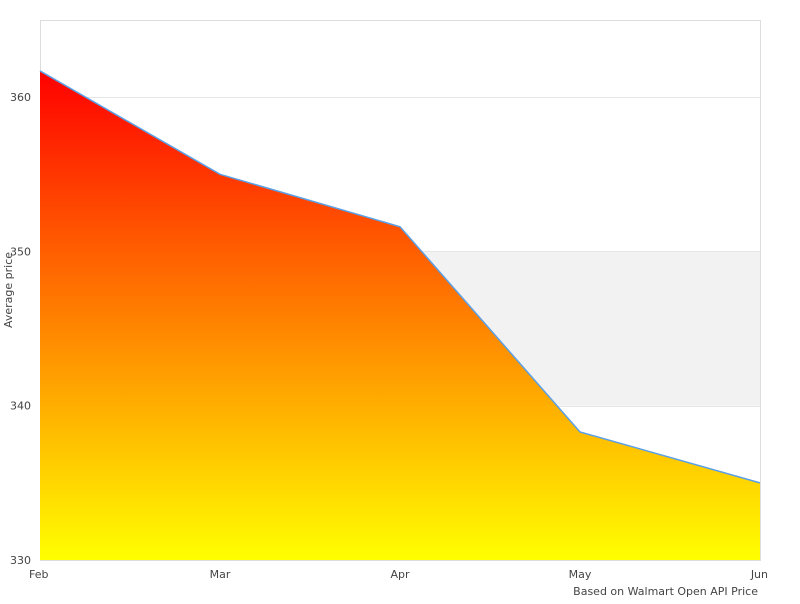 The height and width of the screenshot is (604, 800). I want to click on y-tick-label: 360, so click(20, 97).